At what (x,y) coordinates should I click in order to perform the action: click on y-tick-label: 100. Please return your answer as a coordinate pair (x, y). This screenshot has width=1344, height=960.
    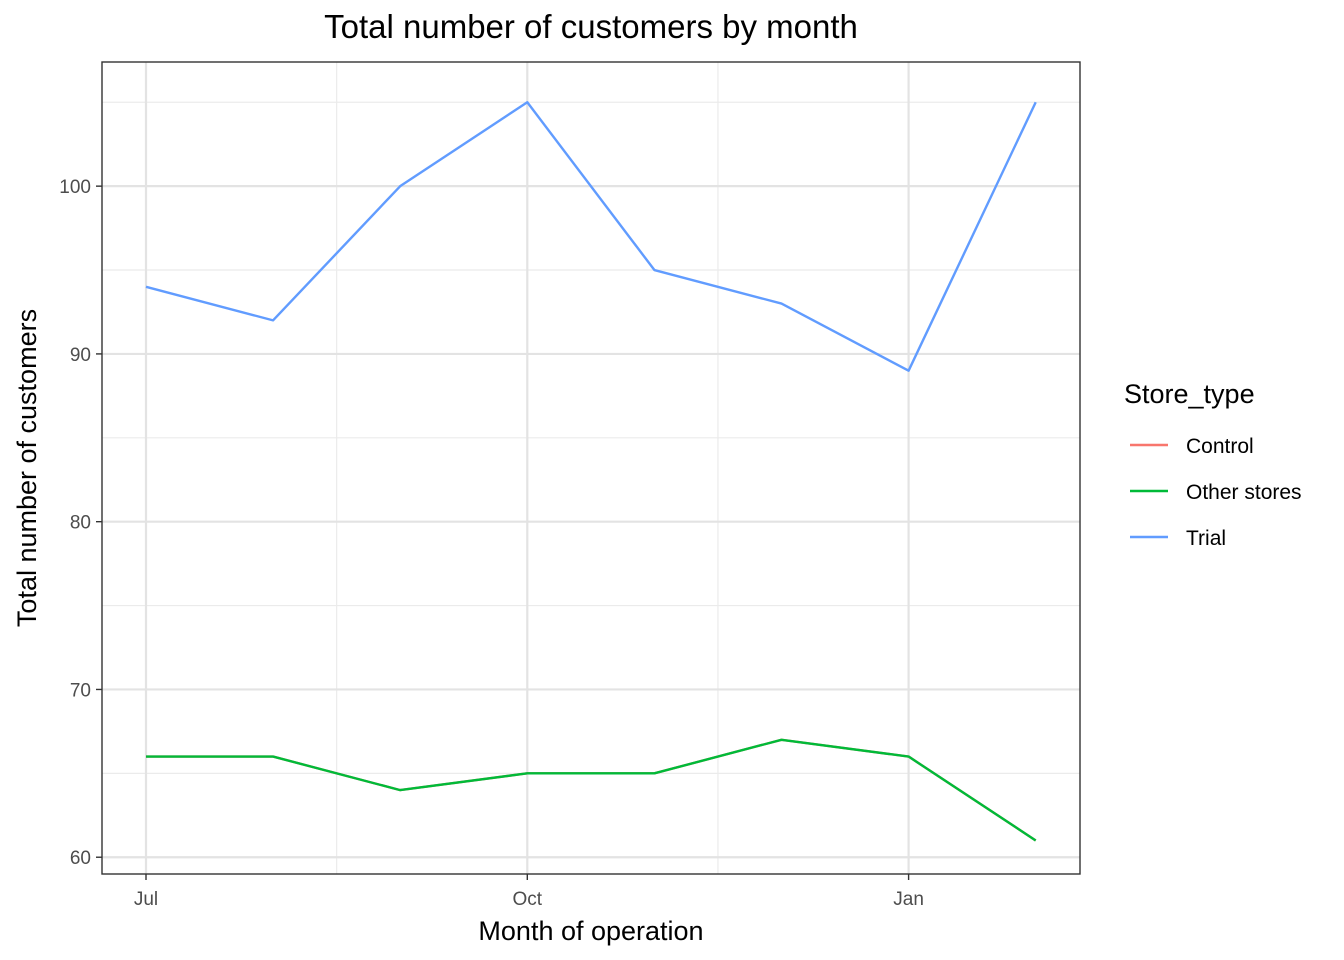
    Looking at the image, I should click on (75, 187).